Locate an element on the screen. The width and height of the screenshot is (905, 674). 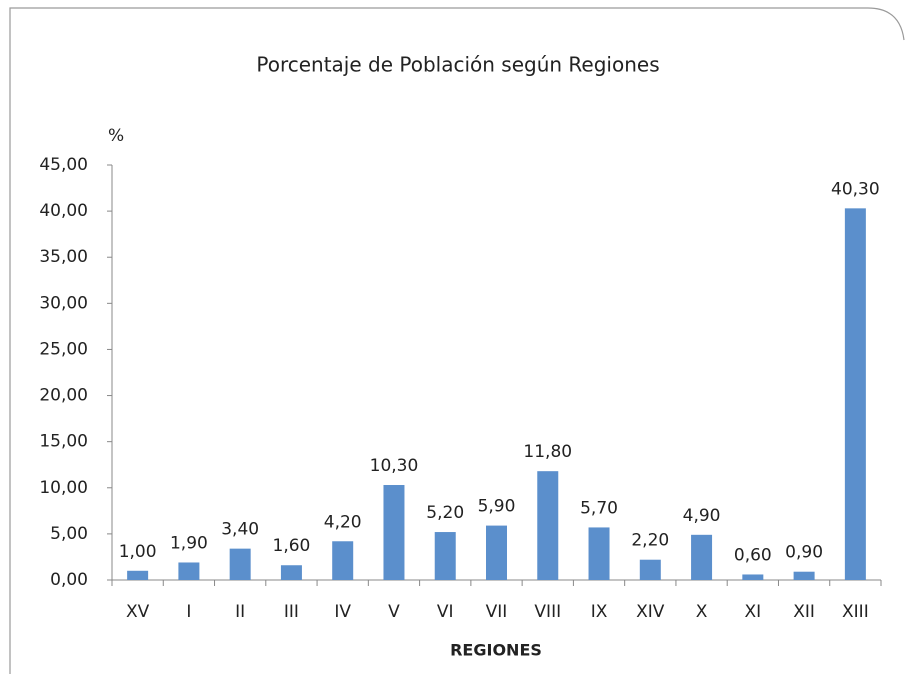
y-tick-label: 5,00 is located at coordinates (69, 534).